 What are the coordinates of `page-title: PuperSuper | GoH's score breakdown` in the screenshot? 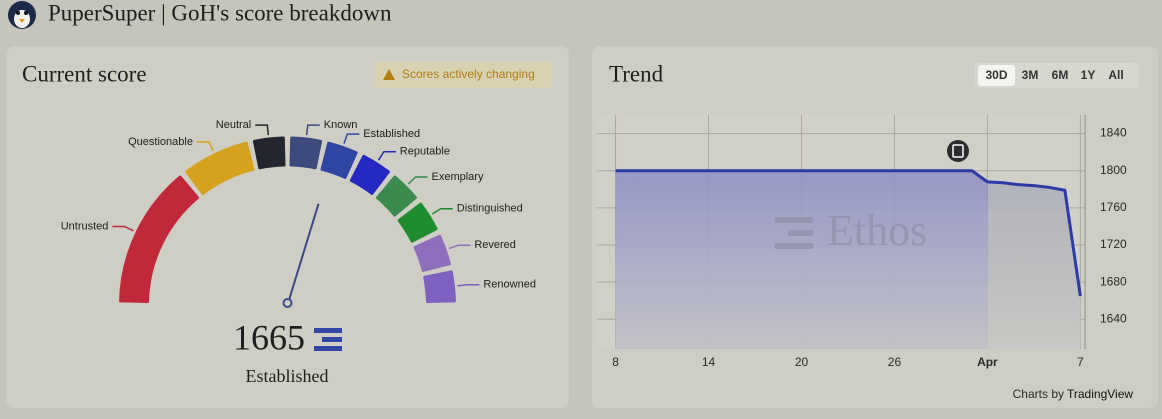 It's located at (220, 12).